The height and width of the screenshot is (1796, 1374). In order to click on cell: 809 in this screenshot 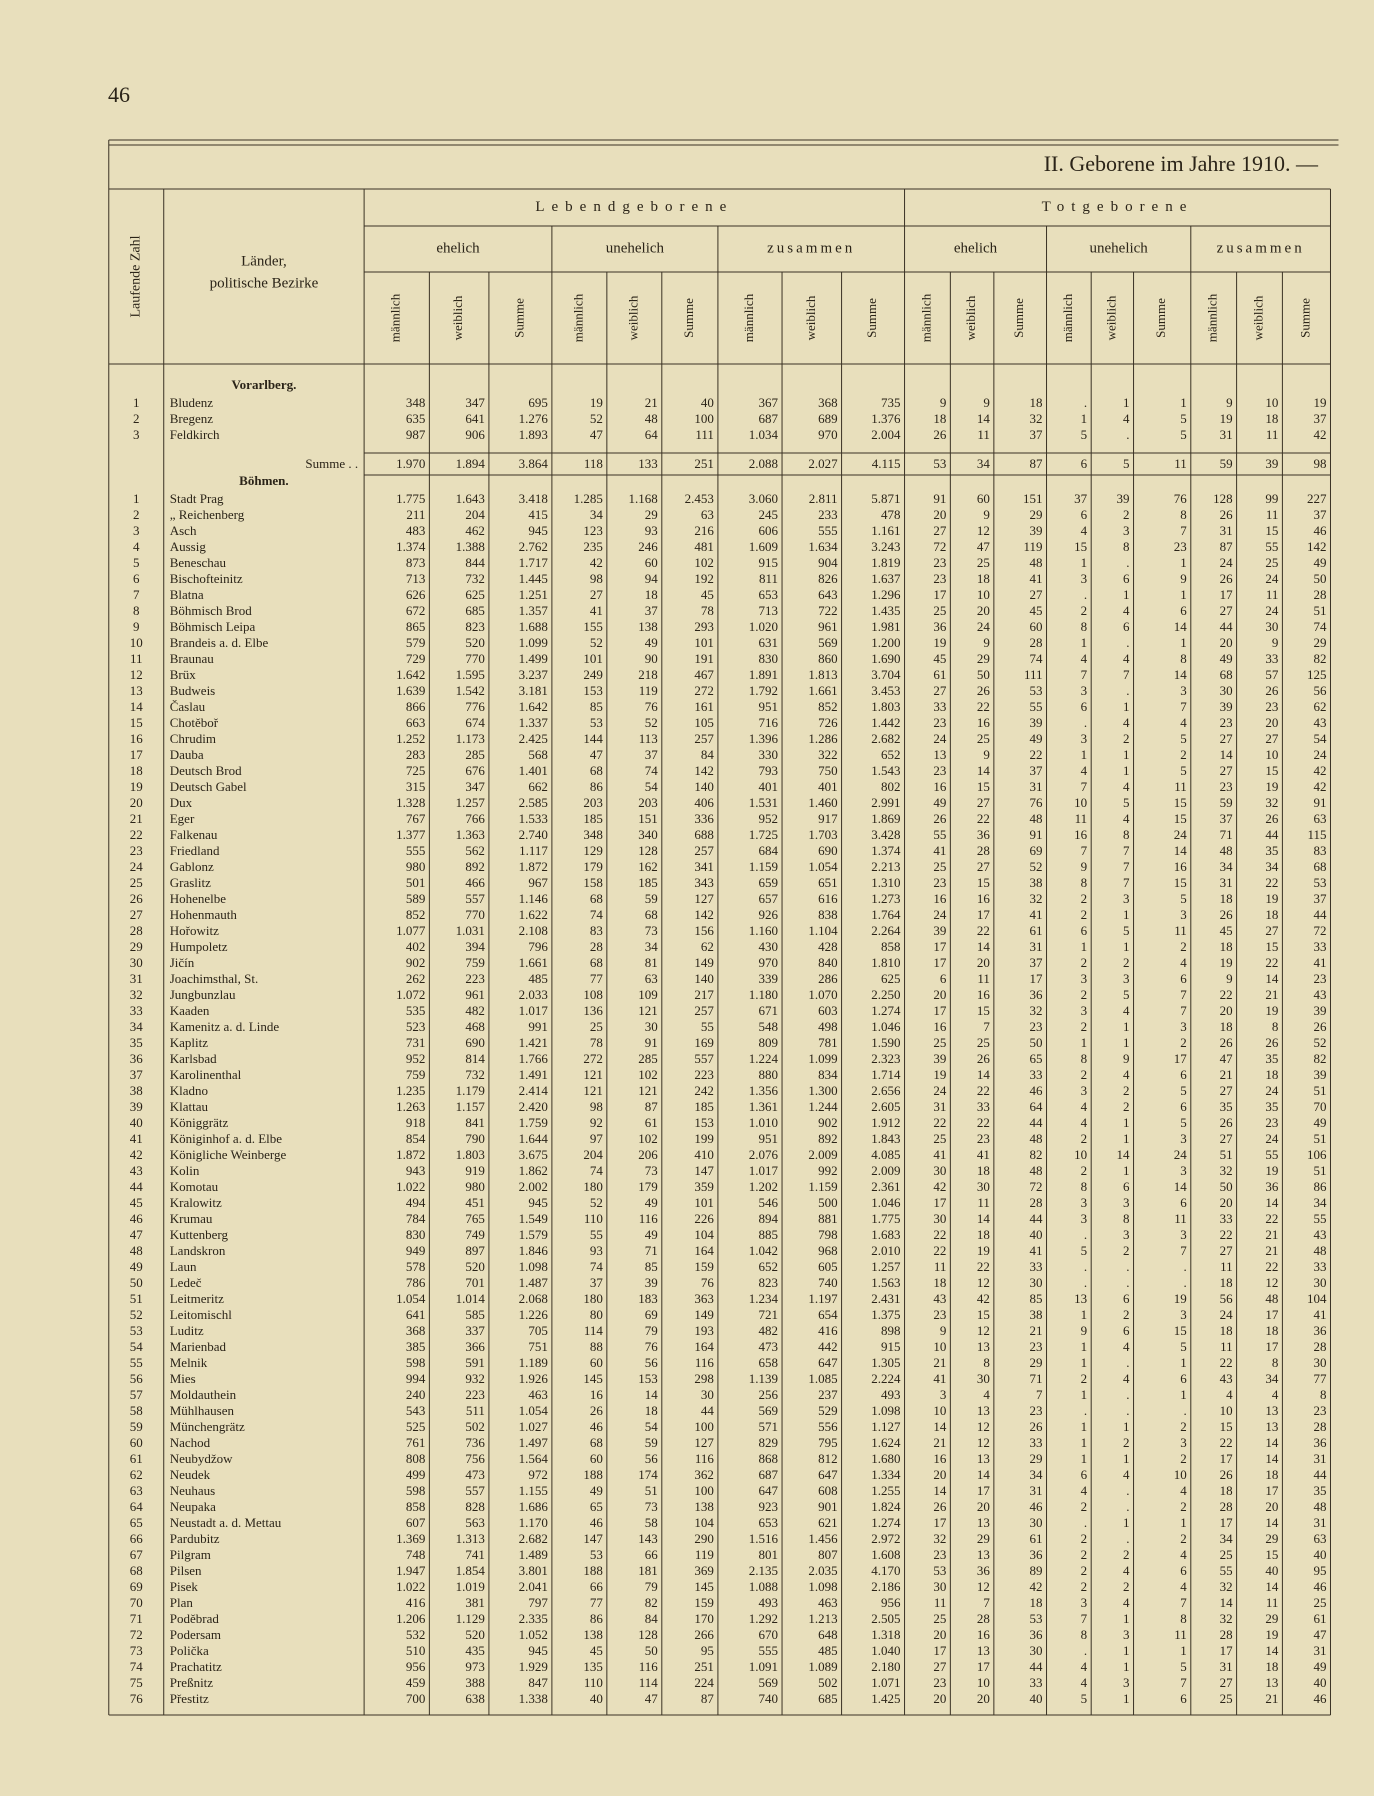, I will do `click(769, 1042)`.